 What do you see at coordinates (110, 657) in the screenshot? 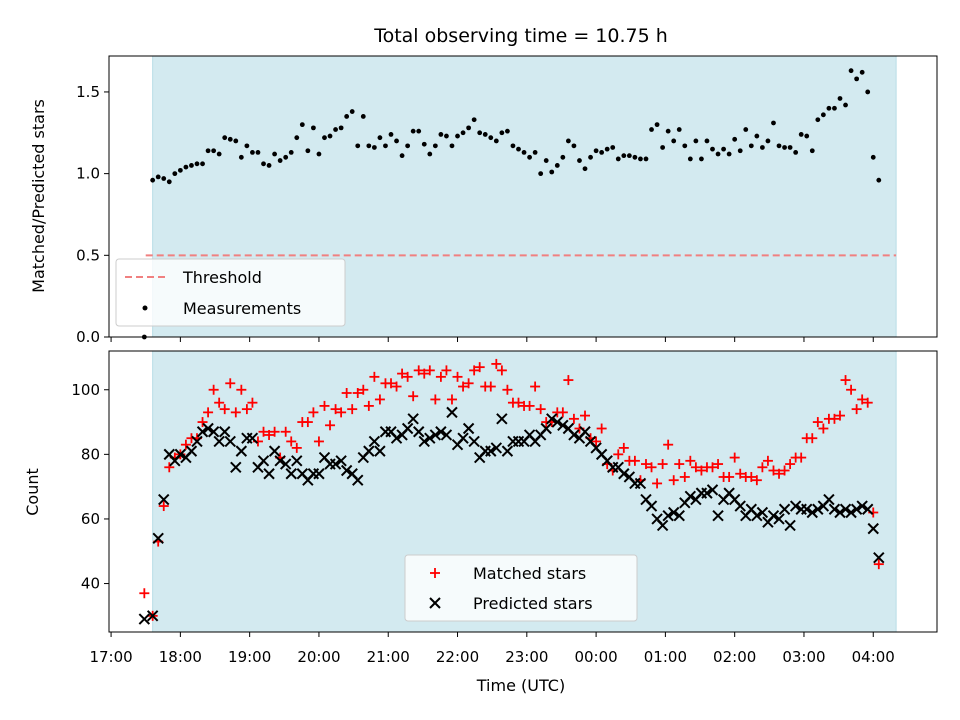
I see `x-tick-label: 17:00` at bounding box center [110, 657].